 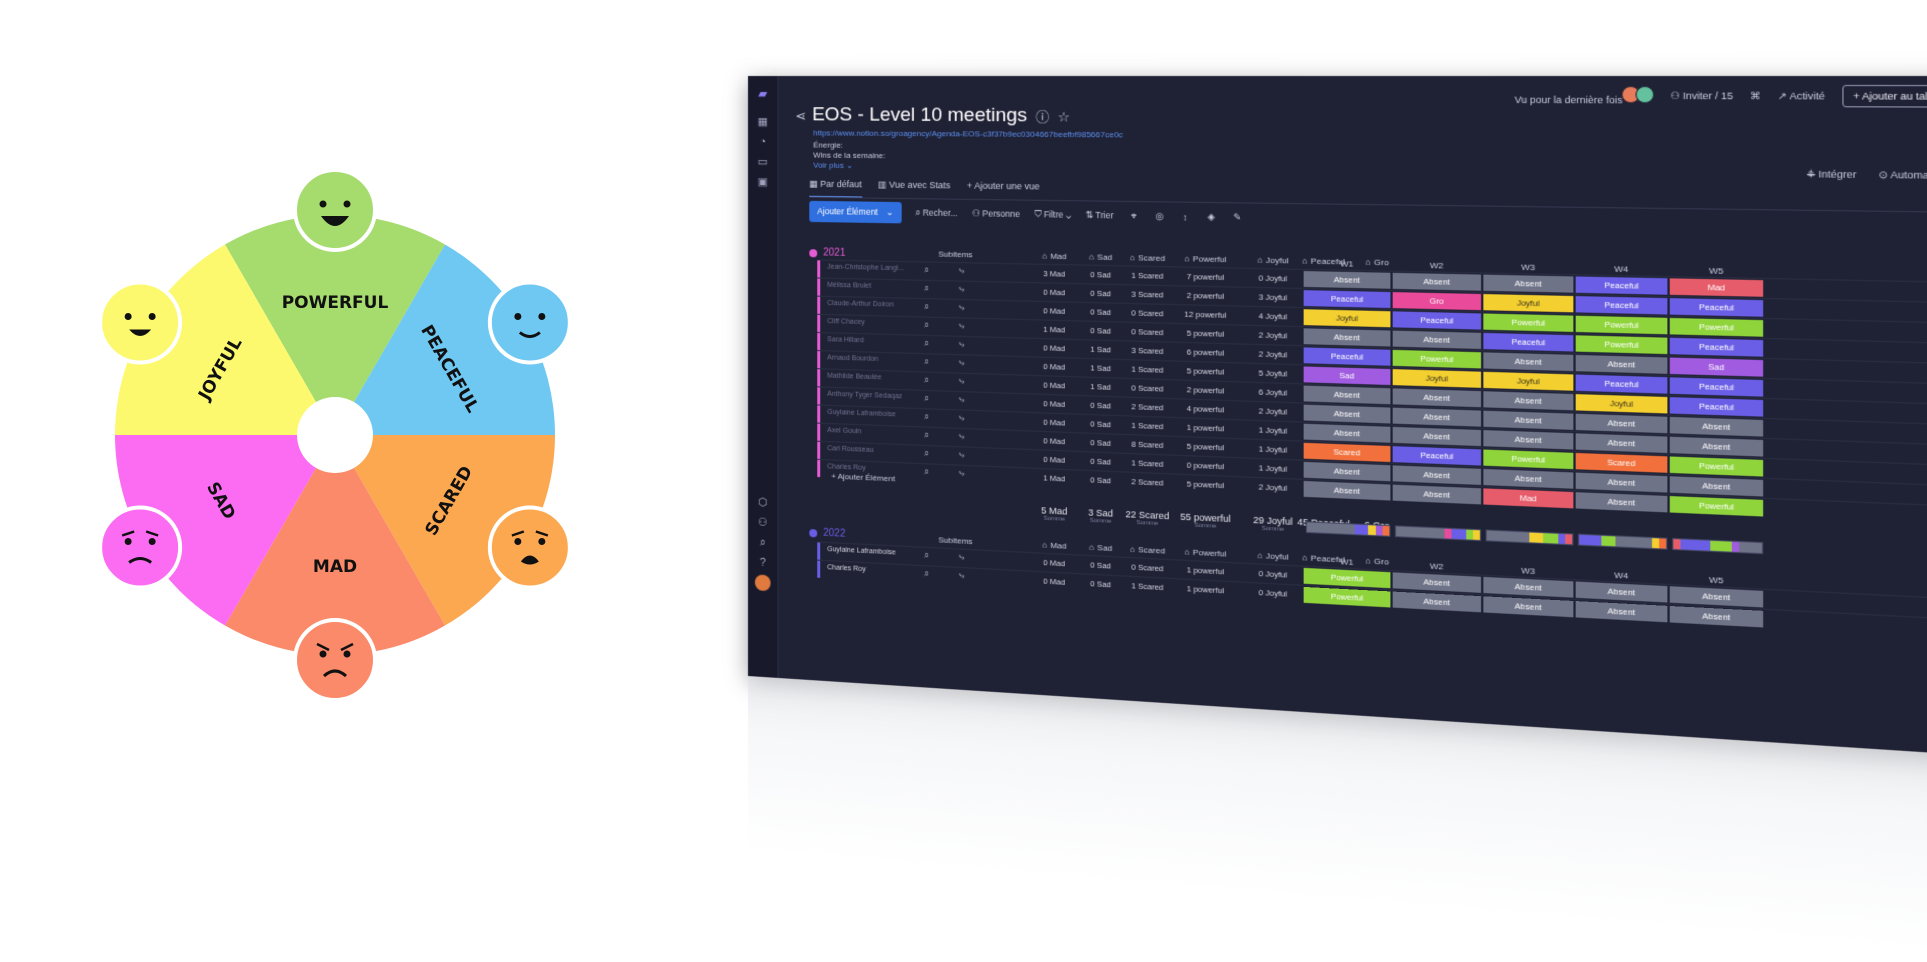 What do you see at coordinates (1437, 320) in the screenshot?
I see `status-cell-w2: Peaceful` at bounding box center [1437, 320].